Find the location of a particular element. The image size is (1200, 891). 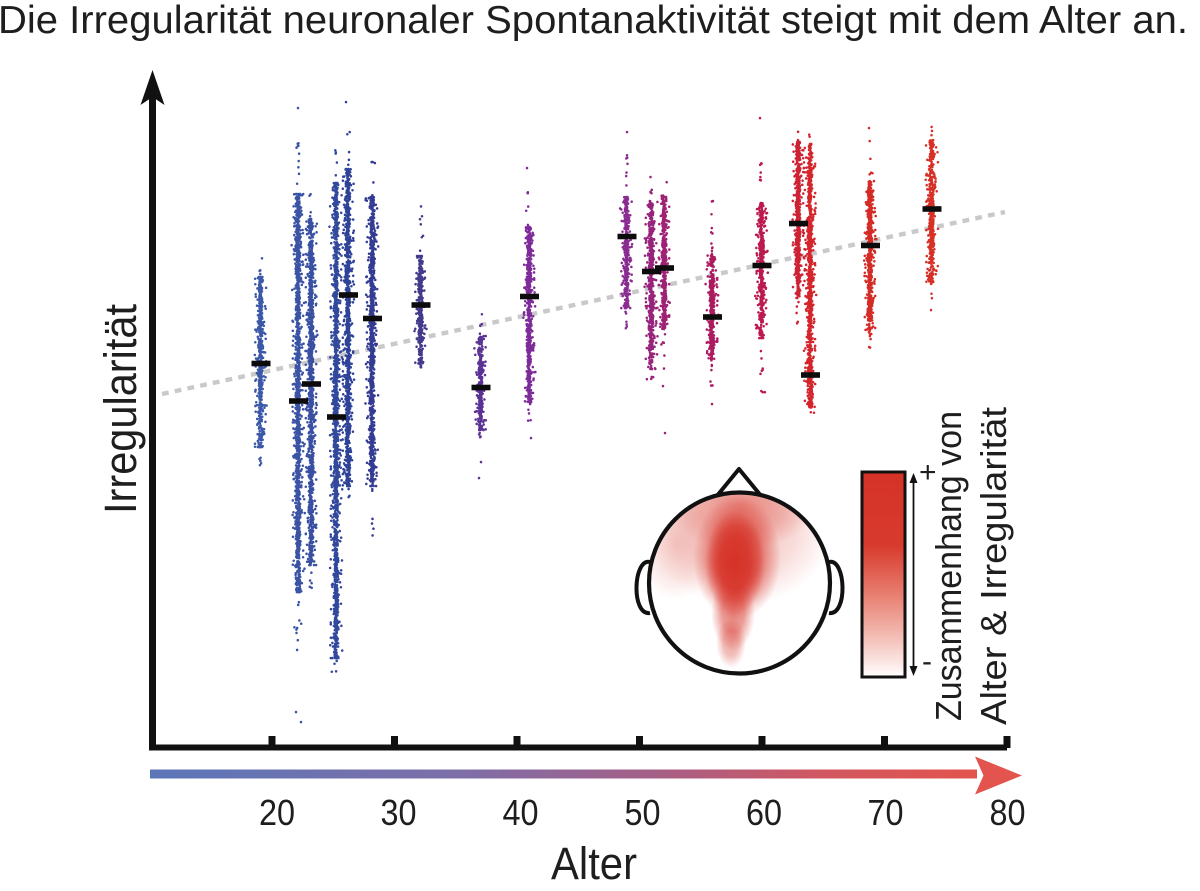

svg-text: 70 is located at coordinates (886, 812).